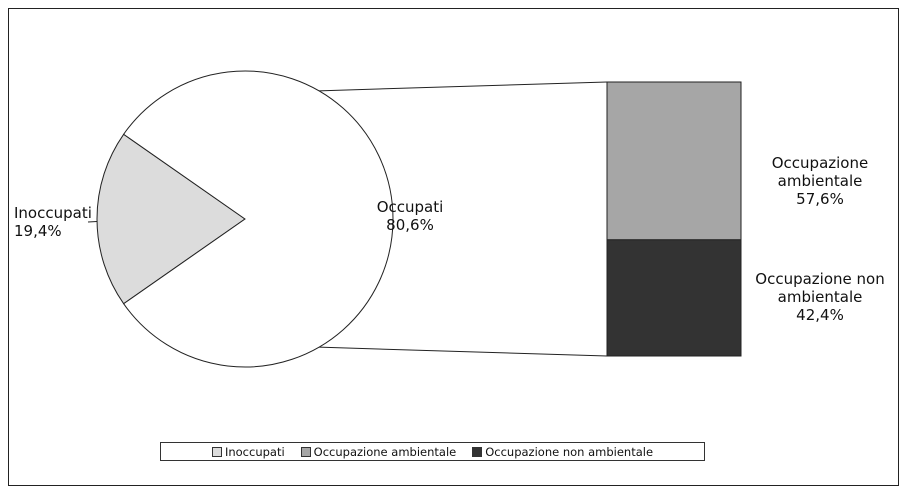  I want to click on legend-item: Occupazione ambientale, so click(378, 451).